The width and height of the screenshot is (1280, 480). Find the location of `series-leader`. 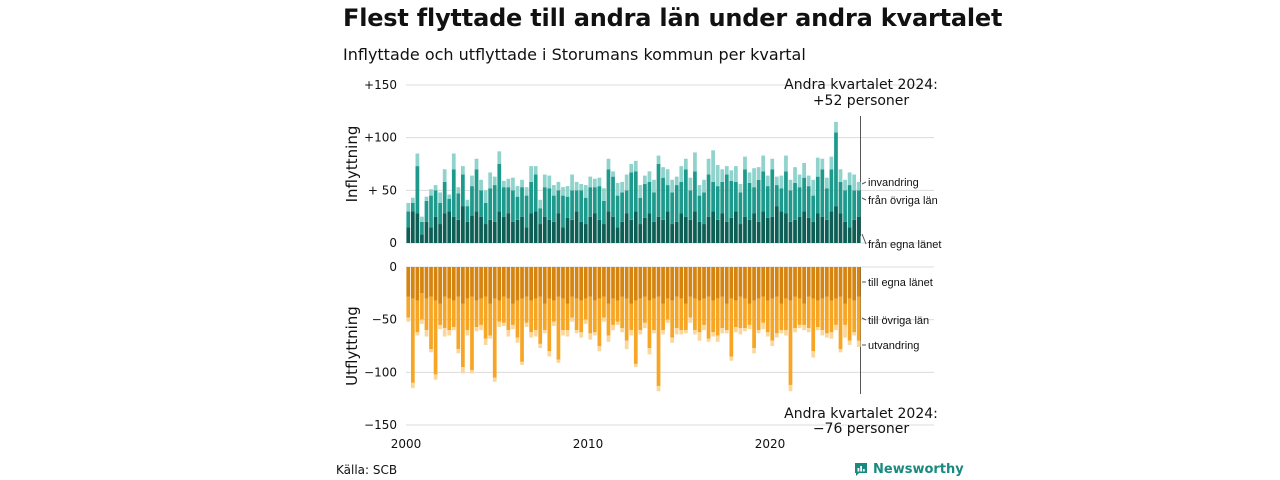

series-leader is located at coordinates (864, 199).